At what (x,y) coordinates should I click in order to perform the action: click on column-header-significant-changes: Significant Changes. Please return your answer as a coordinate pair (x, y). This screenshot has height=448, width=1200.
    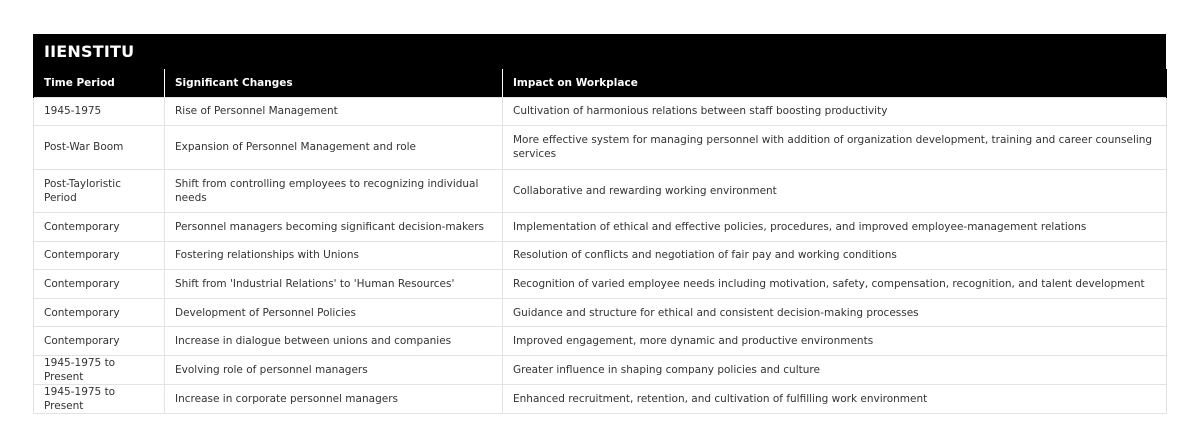
    Looking at the image, I should click on (333, 83).